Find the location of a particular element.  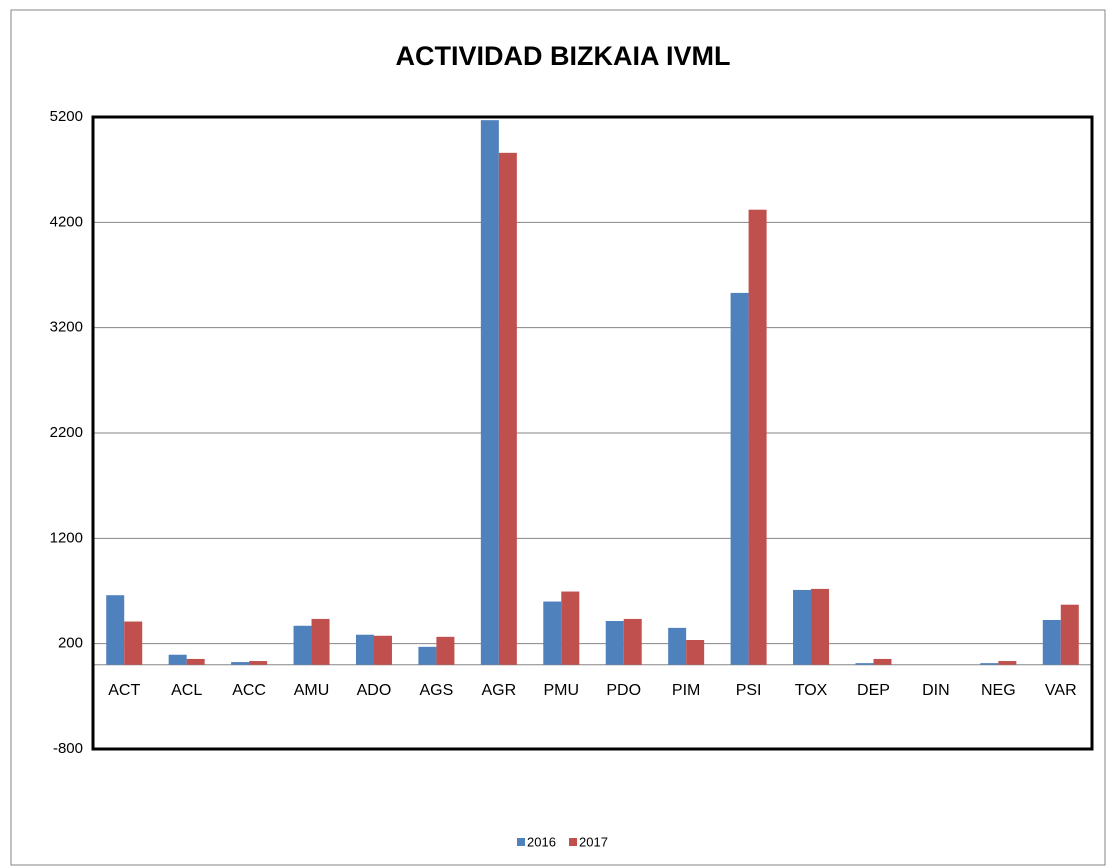

legend-label: 2016 is located at coordinates (541, 841).